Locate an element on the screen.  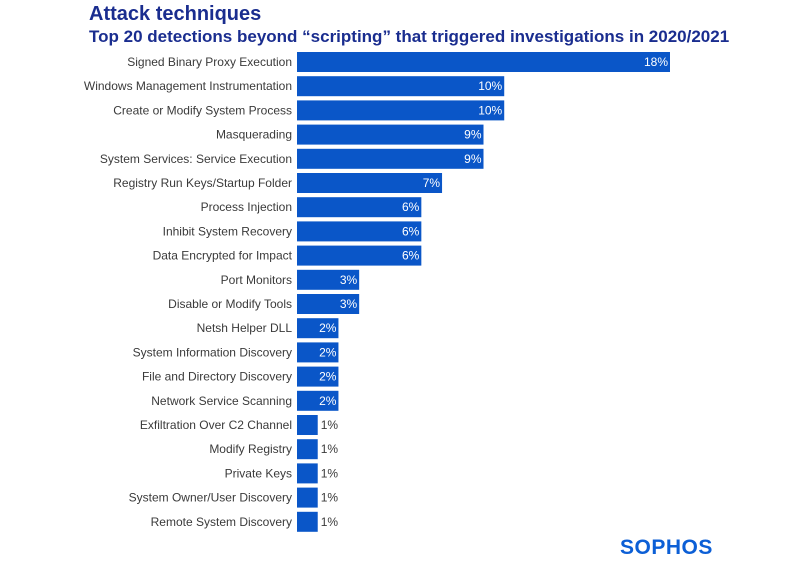
bar-row: Masquerading 9% is located at coordinates (350, 134).